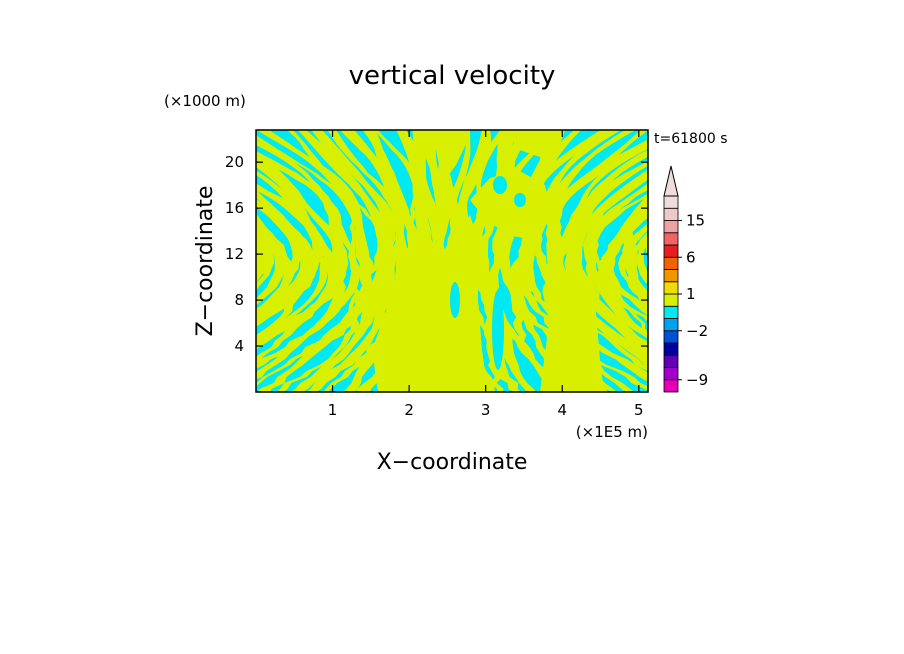 The width and height of the screenshot is (904, 654). I want to click on colorbar-tick-label: −2, so click(697, 331).